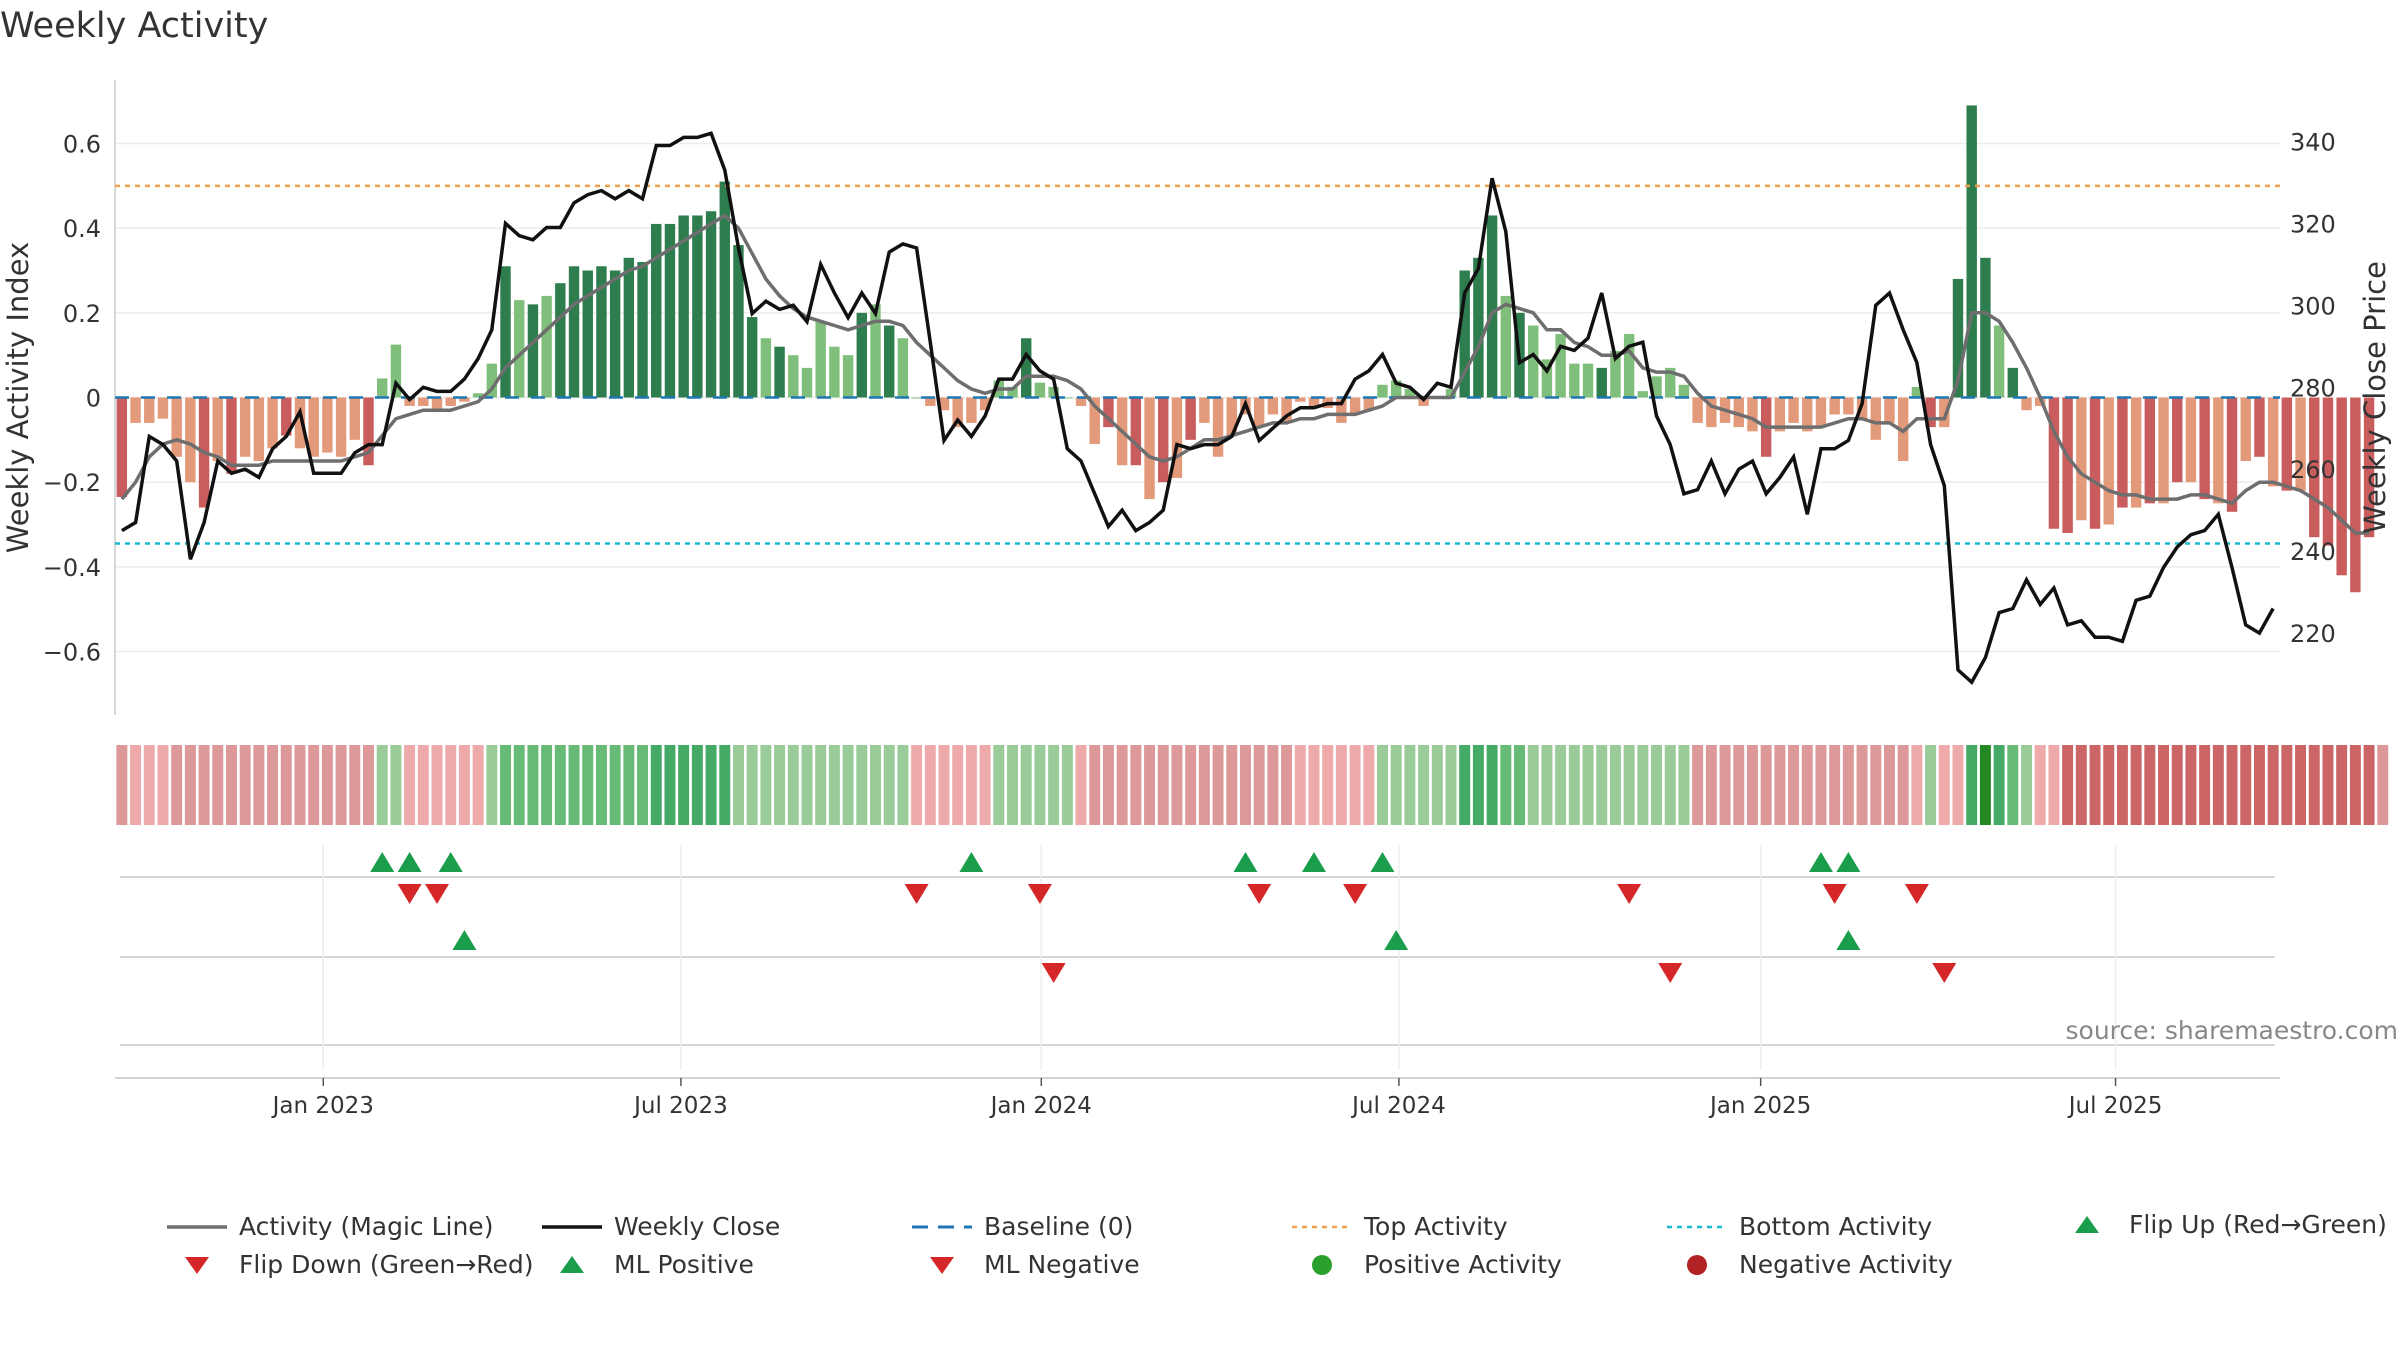 This screenshot has height=1350, width=2400. Describe the element at coordinates (386, 1264) in the screenshot. I see `legend-label: Flip Down (Green→Red)` at that location.